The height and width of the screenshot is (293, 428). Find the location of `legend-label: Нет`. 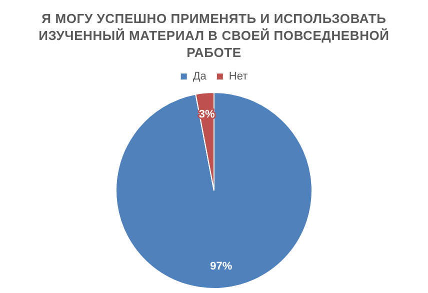

legend-label: Нет is located at coordinates (238, 76).